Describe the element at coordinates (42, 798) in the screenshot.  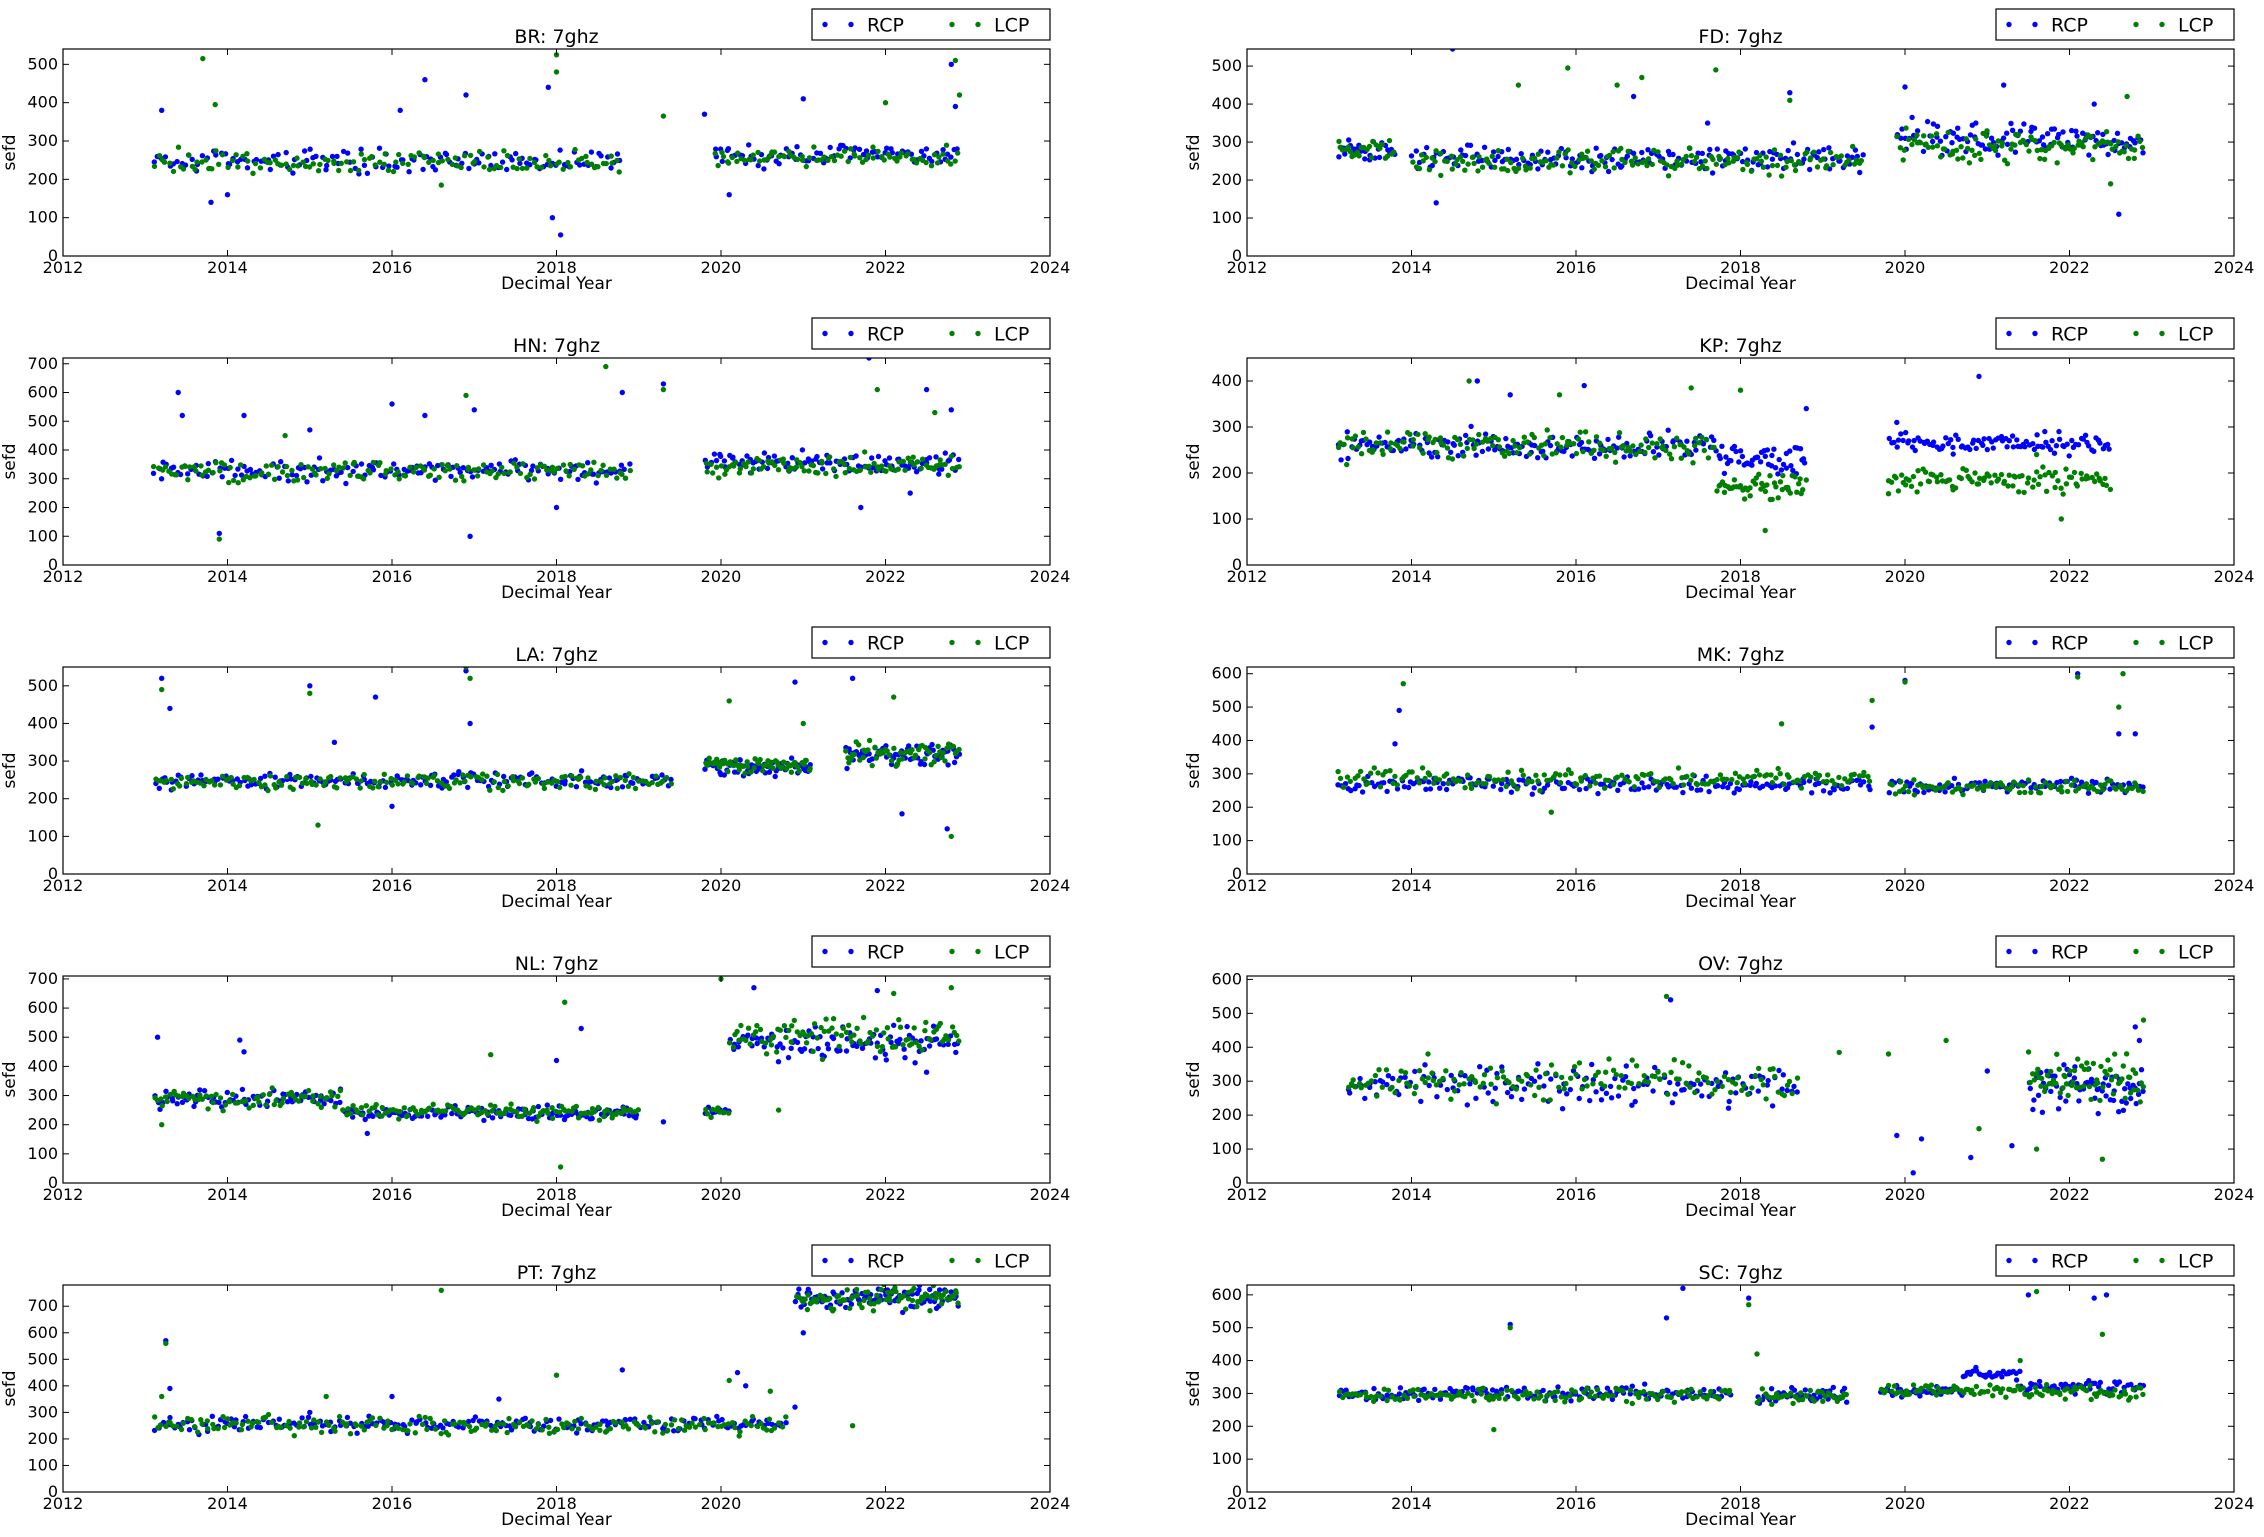
I see `y-tick-label: 200` at that location.